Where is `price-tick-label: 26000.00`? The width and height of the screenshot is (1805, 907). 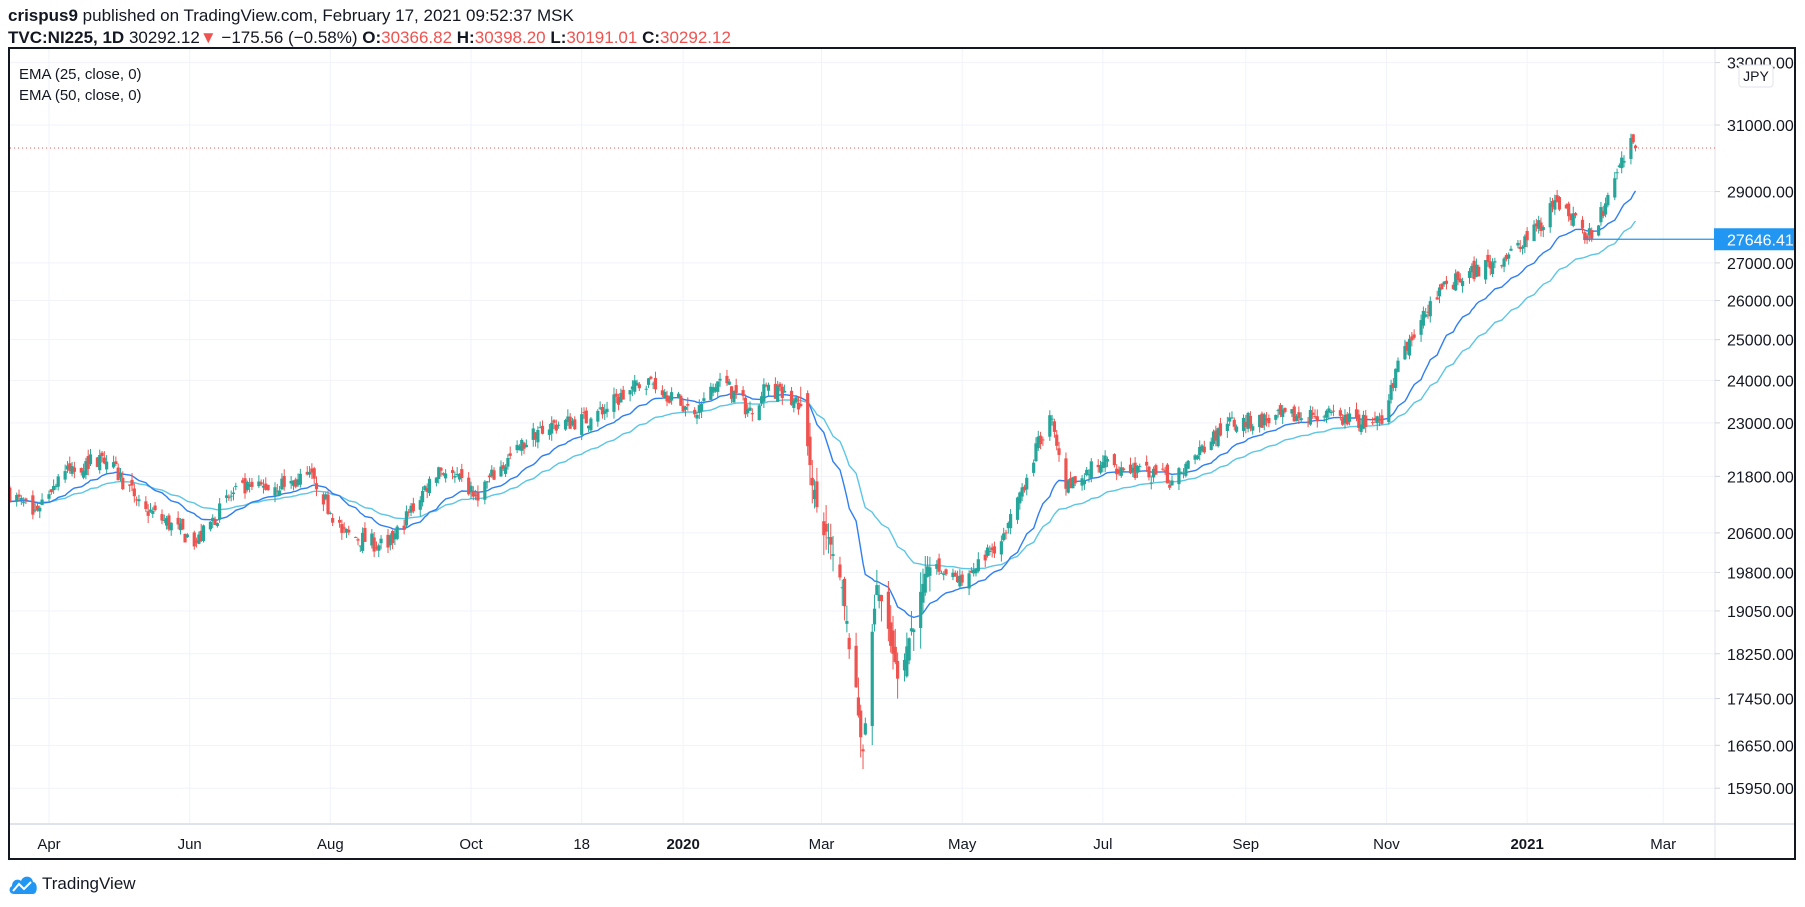 price-tick-label: 26000.00 is located at coordinates (1760, 302).